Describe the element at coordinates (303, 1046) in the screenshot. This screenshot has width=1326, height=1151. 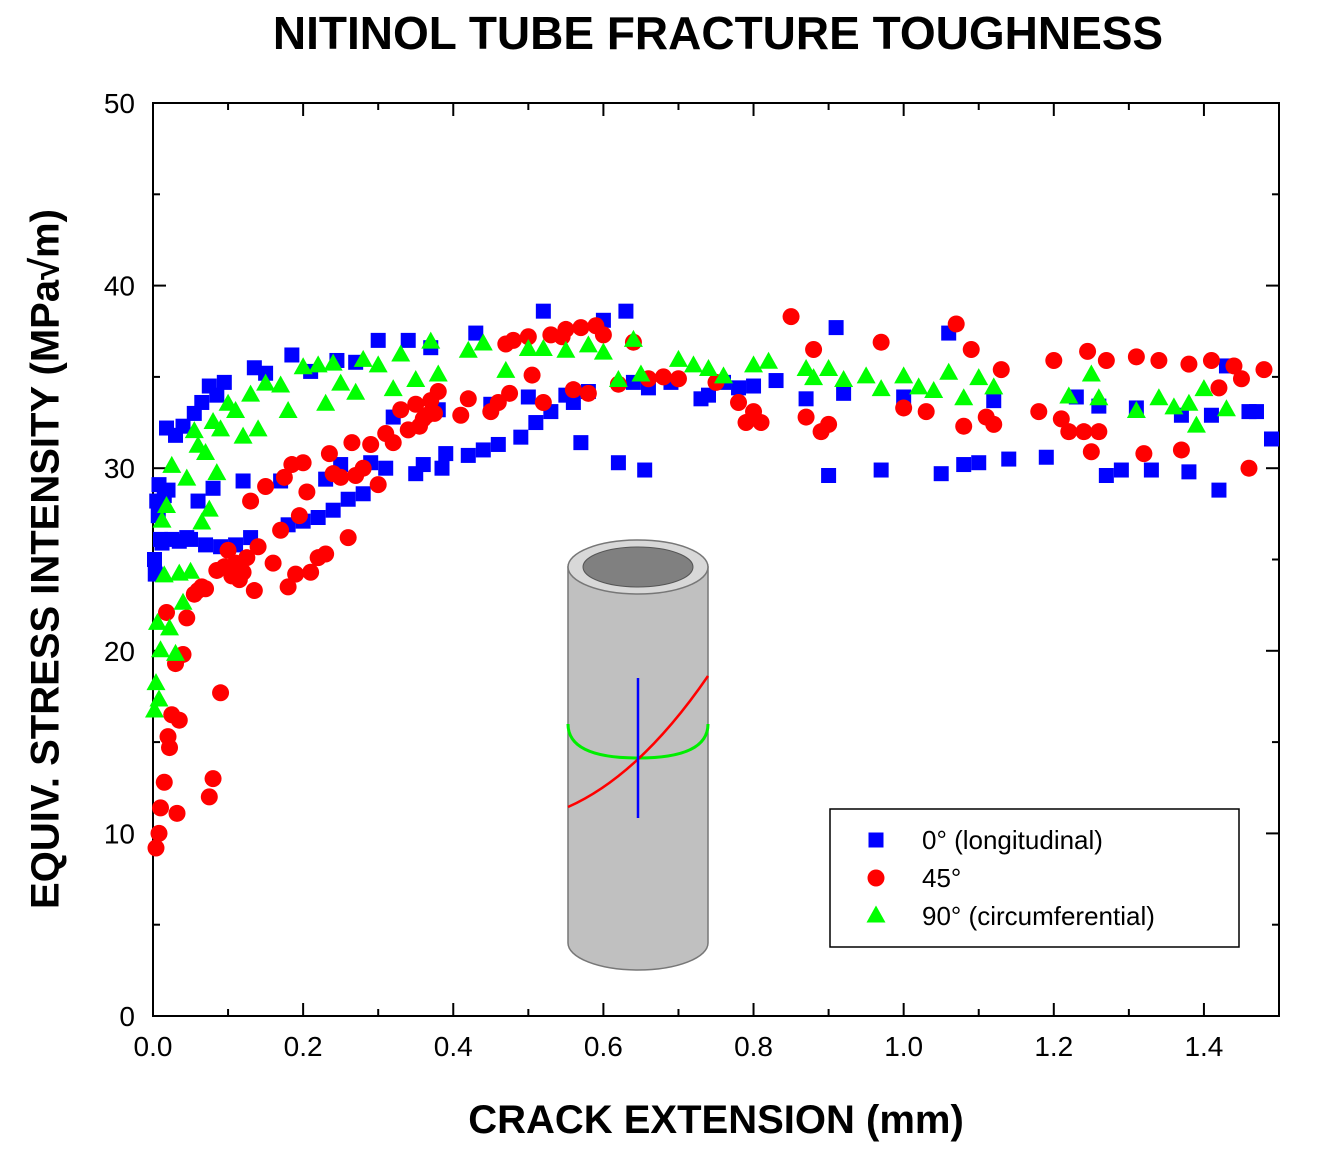
I see `x-tick-label: 0.2` at that location.